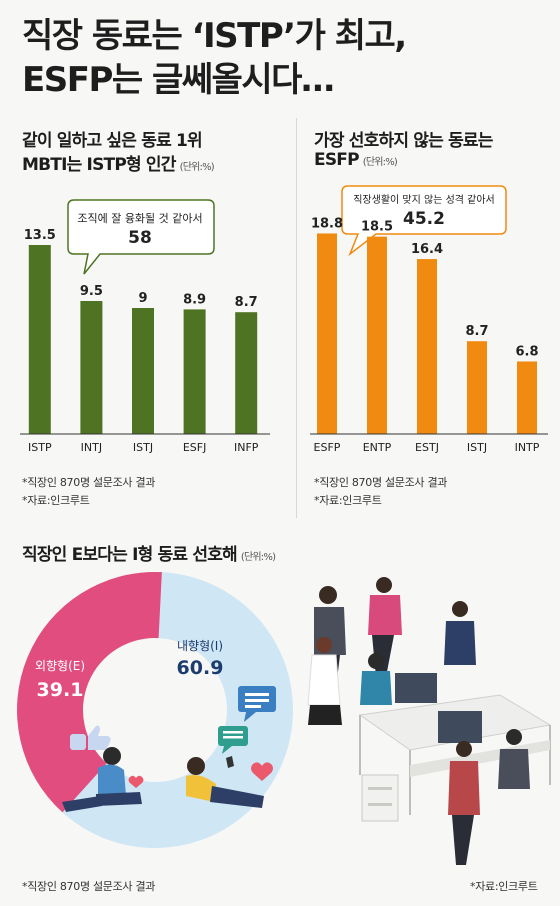 The height and width of the screenshot is (906, 560). Describe the element at coordinates (143, 447) in the screenshot. I see `left-category-label-istj: ISTJ` at that location.